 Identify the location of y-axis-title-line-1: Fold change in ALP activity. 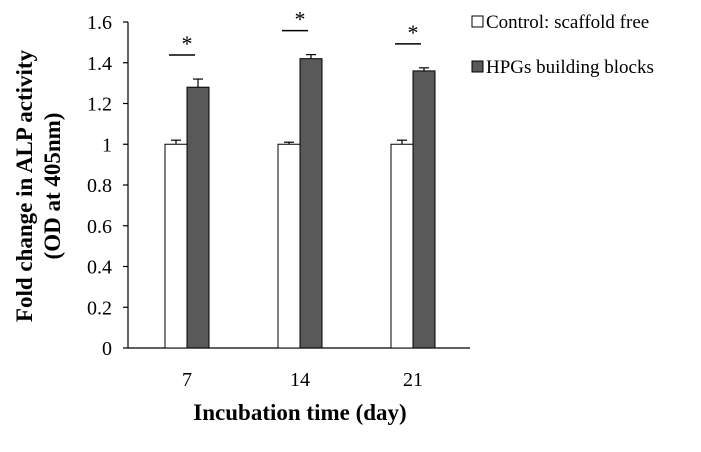
(24, 185).